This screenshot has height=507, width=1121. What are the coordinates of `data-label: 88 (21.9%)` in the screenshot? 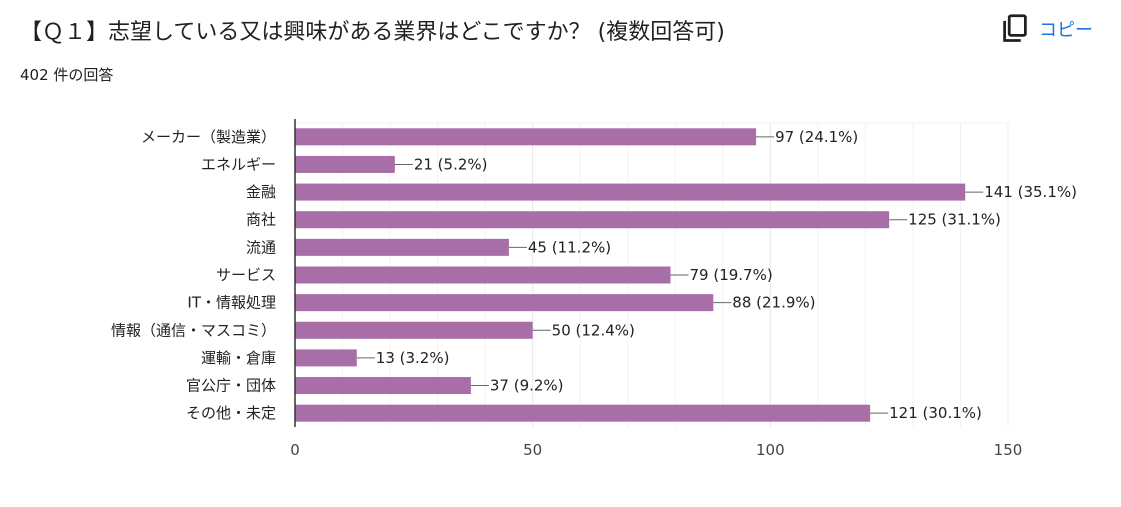 It's located at (773, 303).